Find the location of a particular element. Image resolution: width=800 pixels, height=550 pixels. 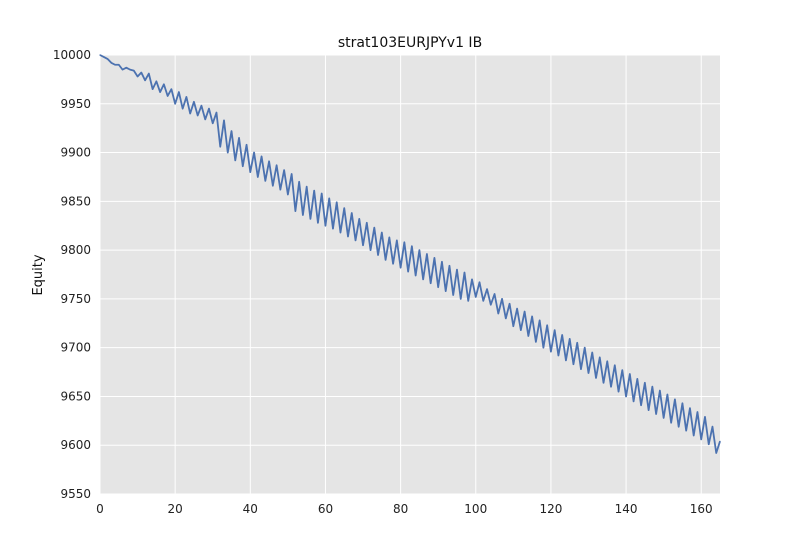

y-tick-label: 9600 is located at coordinates (75, 445).